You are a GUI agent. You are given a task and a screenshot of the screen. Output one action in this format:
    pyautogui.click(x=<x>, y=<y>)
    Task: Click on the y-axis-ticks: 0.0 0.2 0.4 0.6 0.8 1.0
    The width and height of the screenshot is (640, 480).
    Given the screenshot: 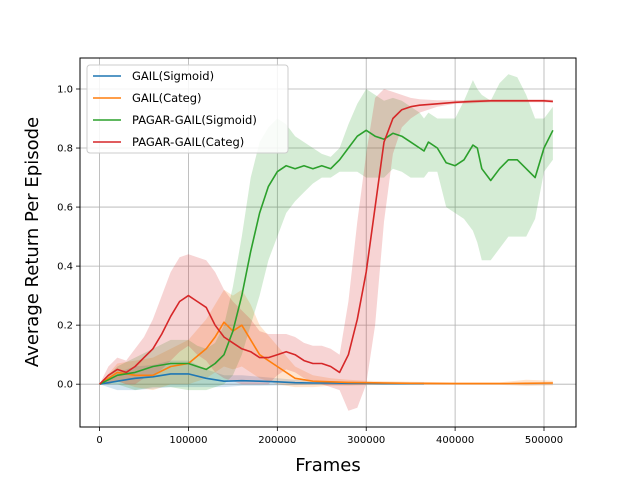 What is the action you would take?
    pyautogui.click(x=68, y=237)
    